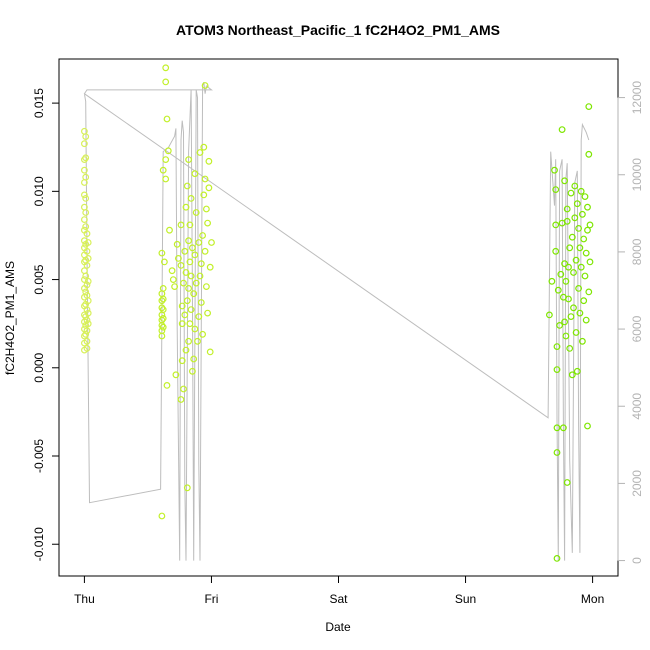 The height and width of the screenshot is (650, 650). I want to click on y2-tick-label: 12000, so click(637, 98).